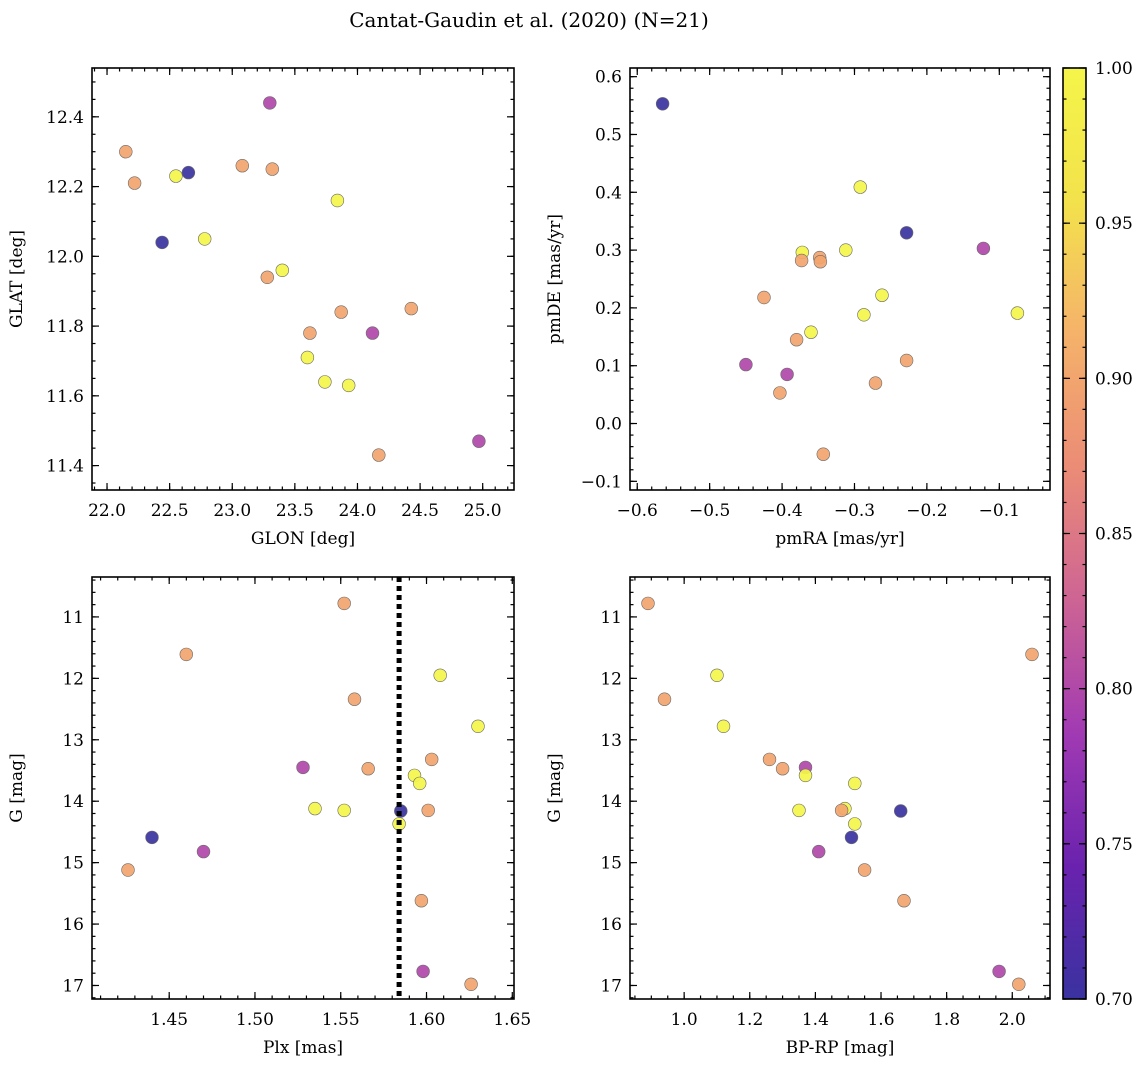 The width and height of the screenshot is (1148, 1067). Describe the element at coordinates (73, 679) in the screenshot. I see `y-tick-label: 12` at that location.